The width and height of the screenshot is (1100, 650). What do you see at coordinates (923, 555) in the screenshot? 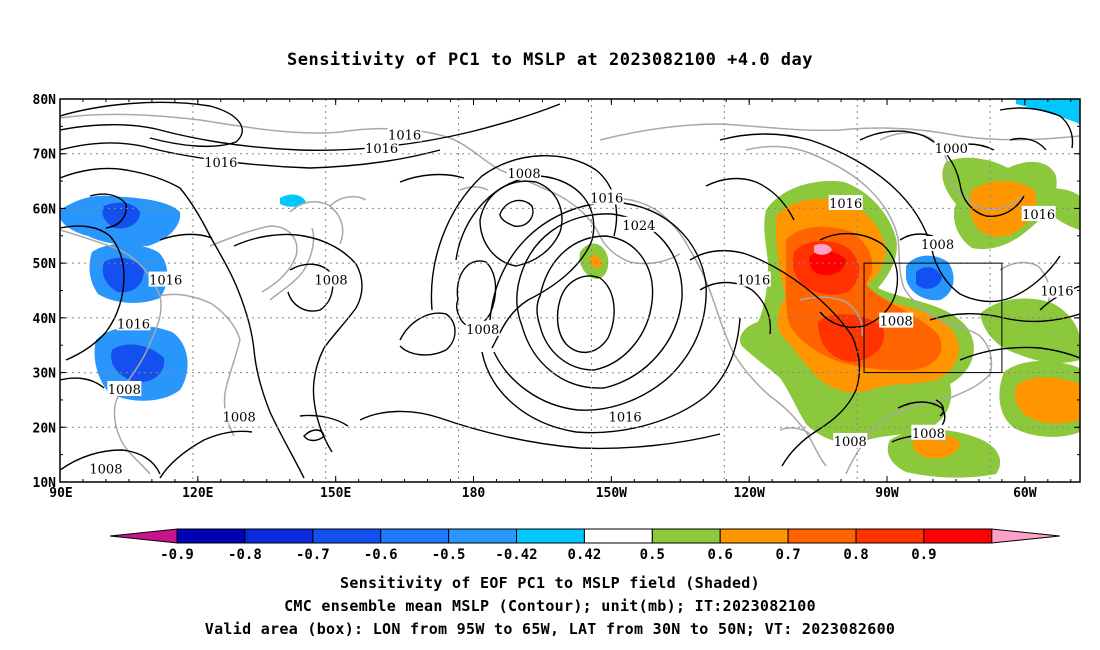
I see `colorbar-label: 0.9` at bounding box center [923, 555].